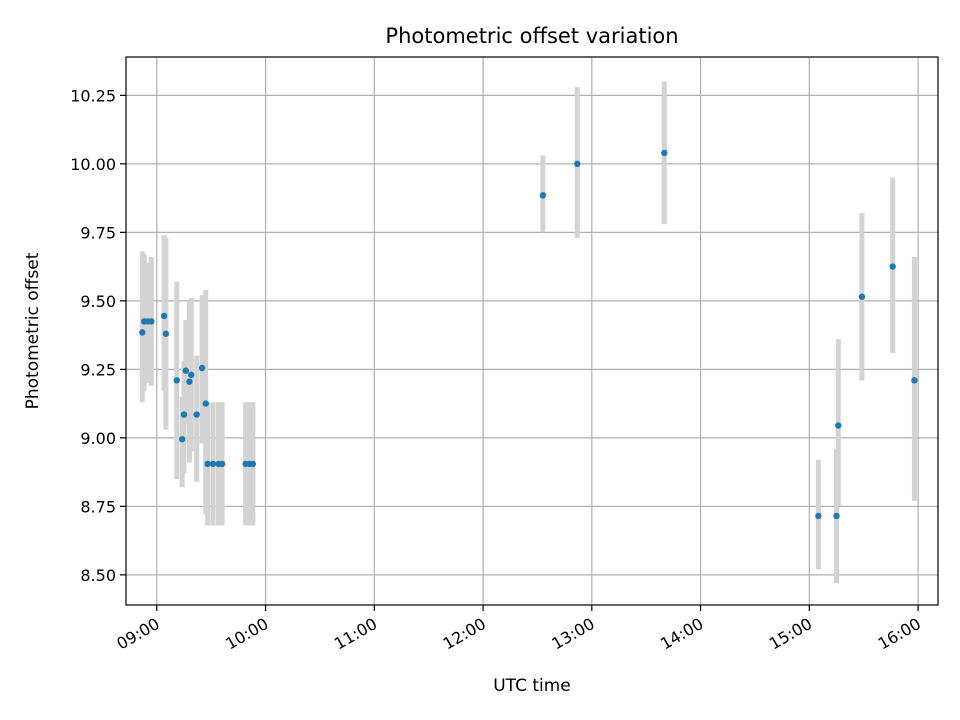 The image size is (960, 720). What do you see at coordinates (532, 686) in the screenshot?
I see `x-axis-label: UTC time` at bounding box center [532, 686].